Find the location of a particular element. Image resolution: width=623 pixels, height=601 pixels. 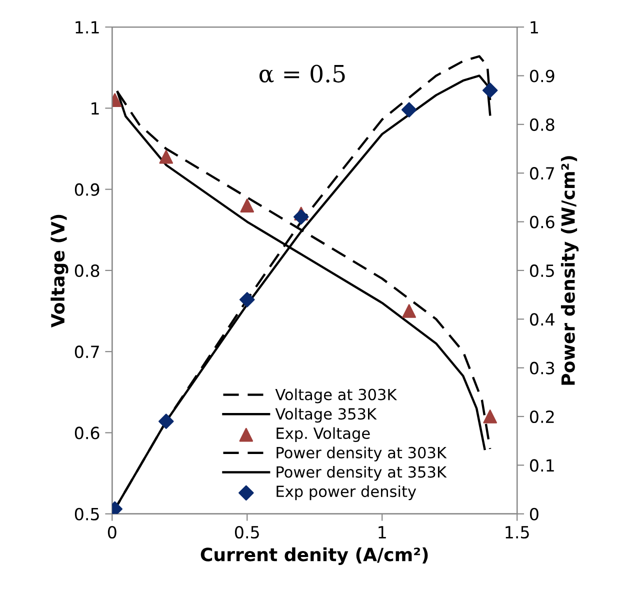

x-tick-label: 0.5 is located at coordinates (246, 532).